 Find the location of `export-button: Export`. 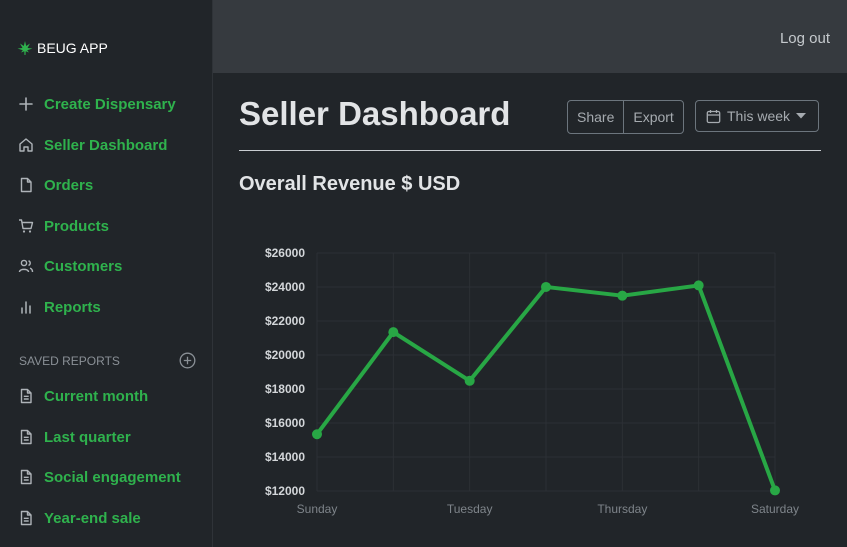

export-button: Export is located at coordinates (652, 117).